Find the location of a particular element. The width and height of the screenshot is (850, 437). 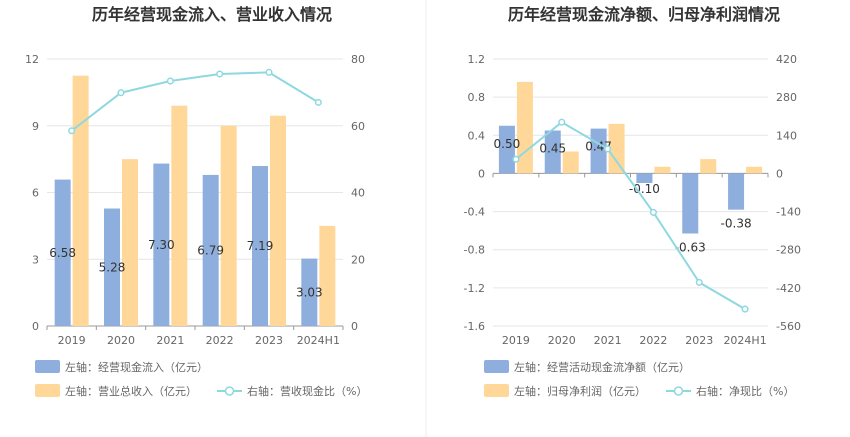

right-axis-tick-label: 20 is located at coordinates (358, 259).